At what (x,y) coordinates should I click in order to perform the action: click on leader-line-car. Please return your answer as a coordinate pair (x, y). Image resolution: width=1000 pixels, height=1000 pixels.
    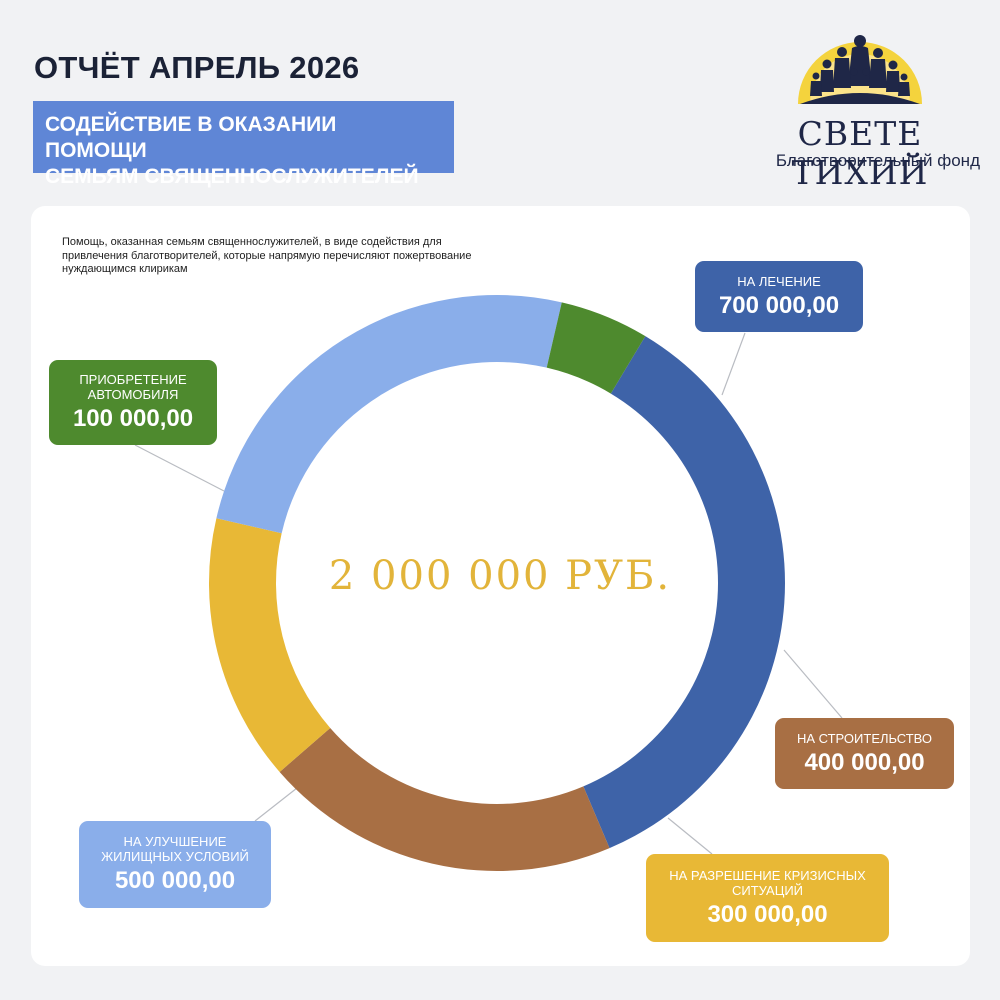
    Looking at the image, I should click on (179, 468).